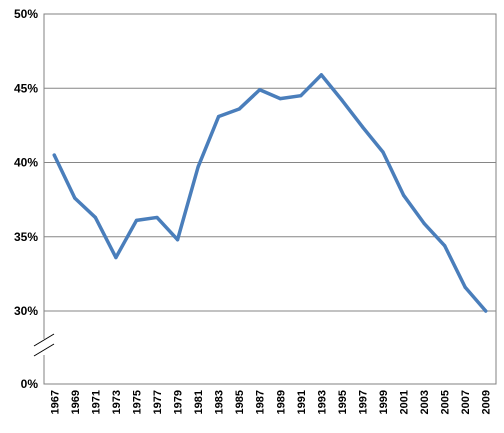  Describe the element at coordinates (30, 384) in the screenshot. I see `y-tick-label: 0%` at that location.